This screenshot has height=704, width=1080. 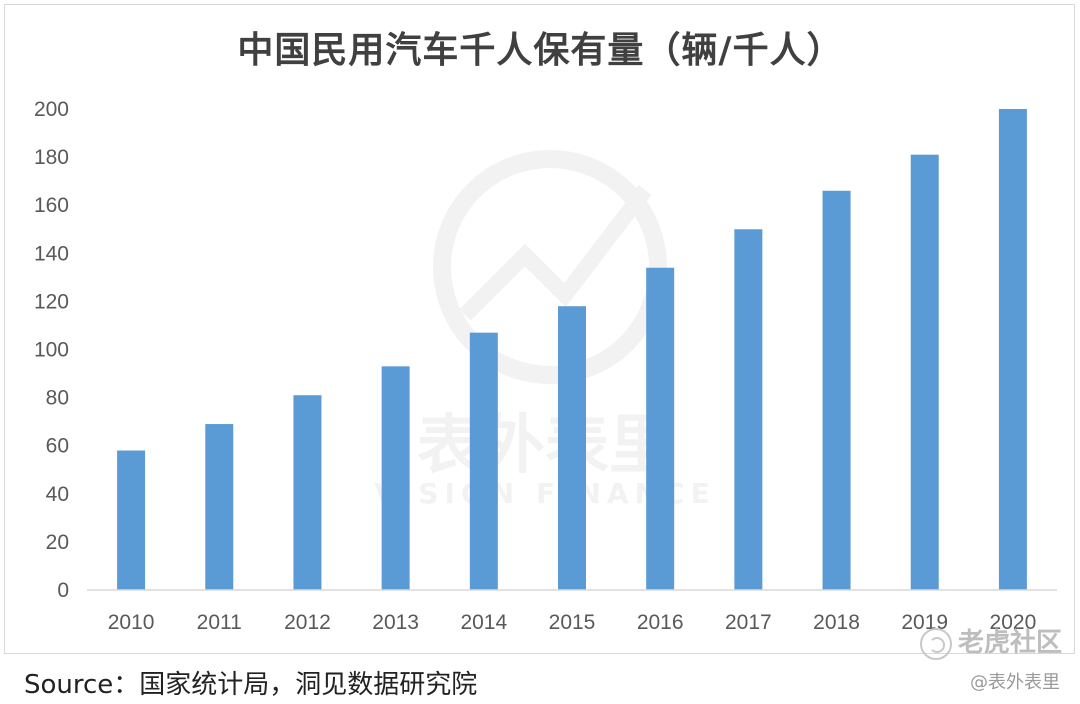 I want to click on tiger-logo-icon, so click(x=935, y=643).